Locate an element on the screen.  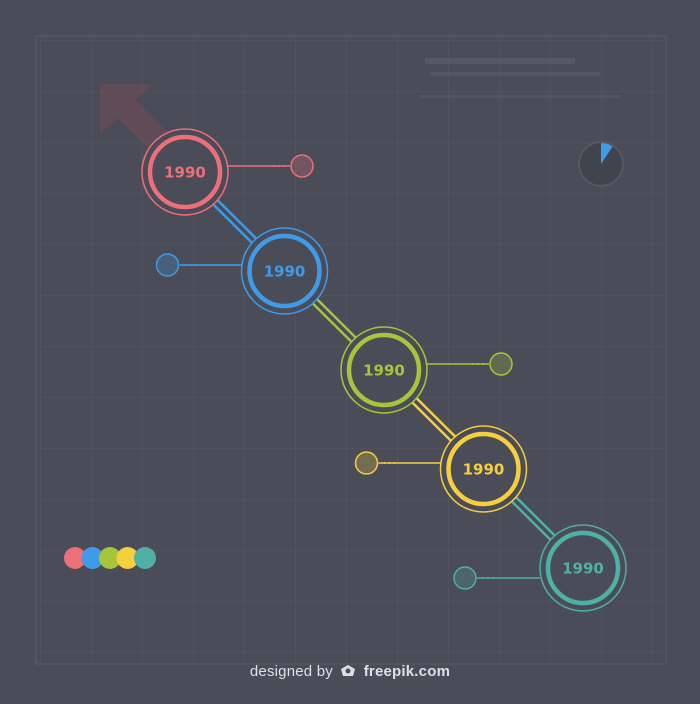
freepik-logo-icon is located at coordinates (348, 670).